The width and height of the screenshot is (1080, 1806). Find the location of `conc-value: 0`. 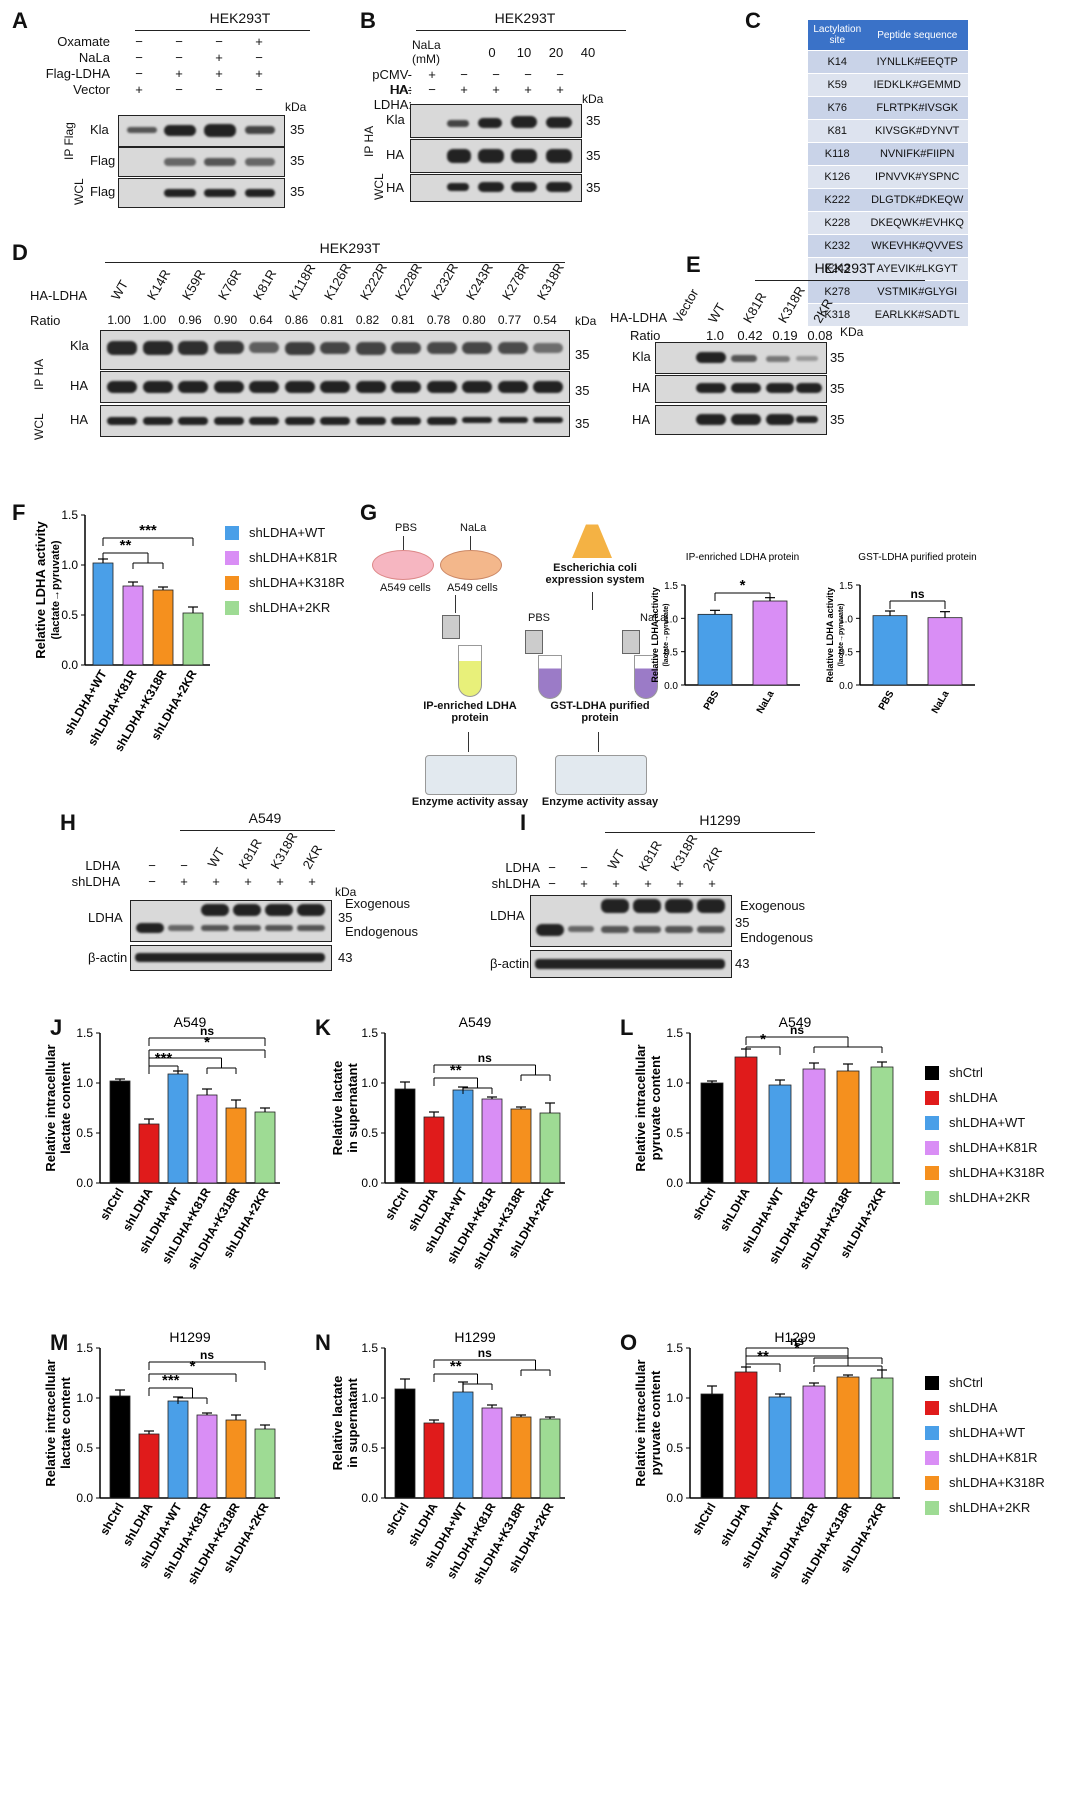

conc-value: 0 is located at coordinates (492, 52).